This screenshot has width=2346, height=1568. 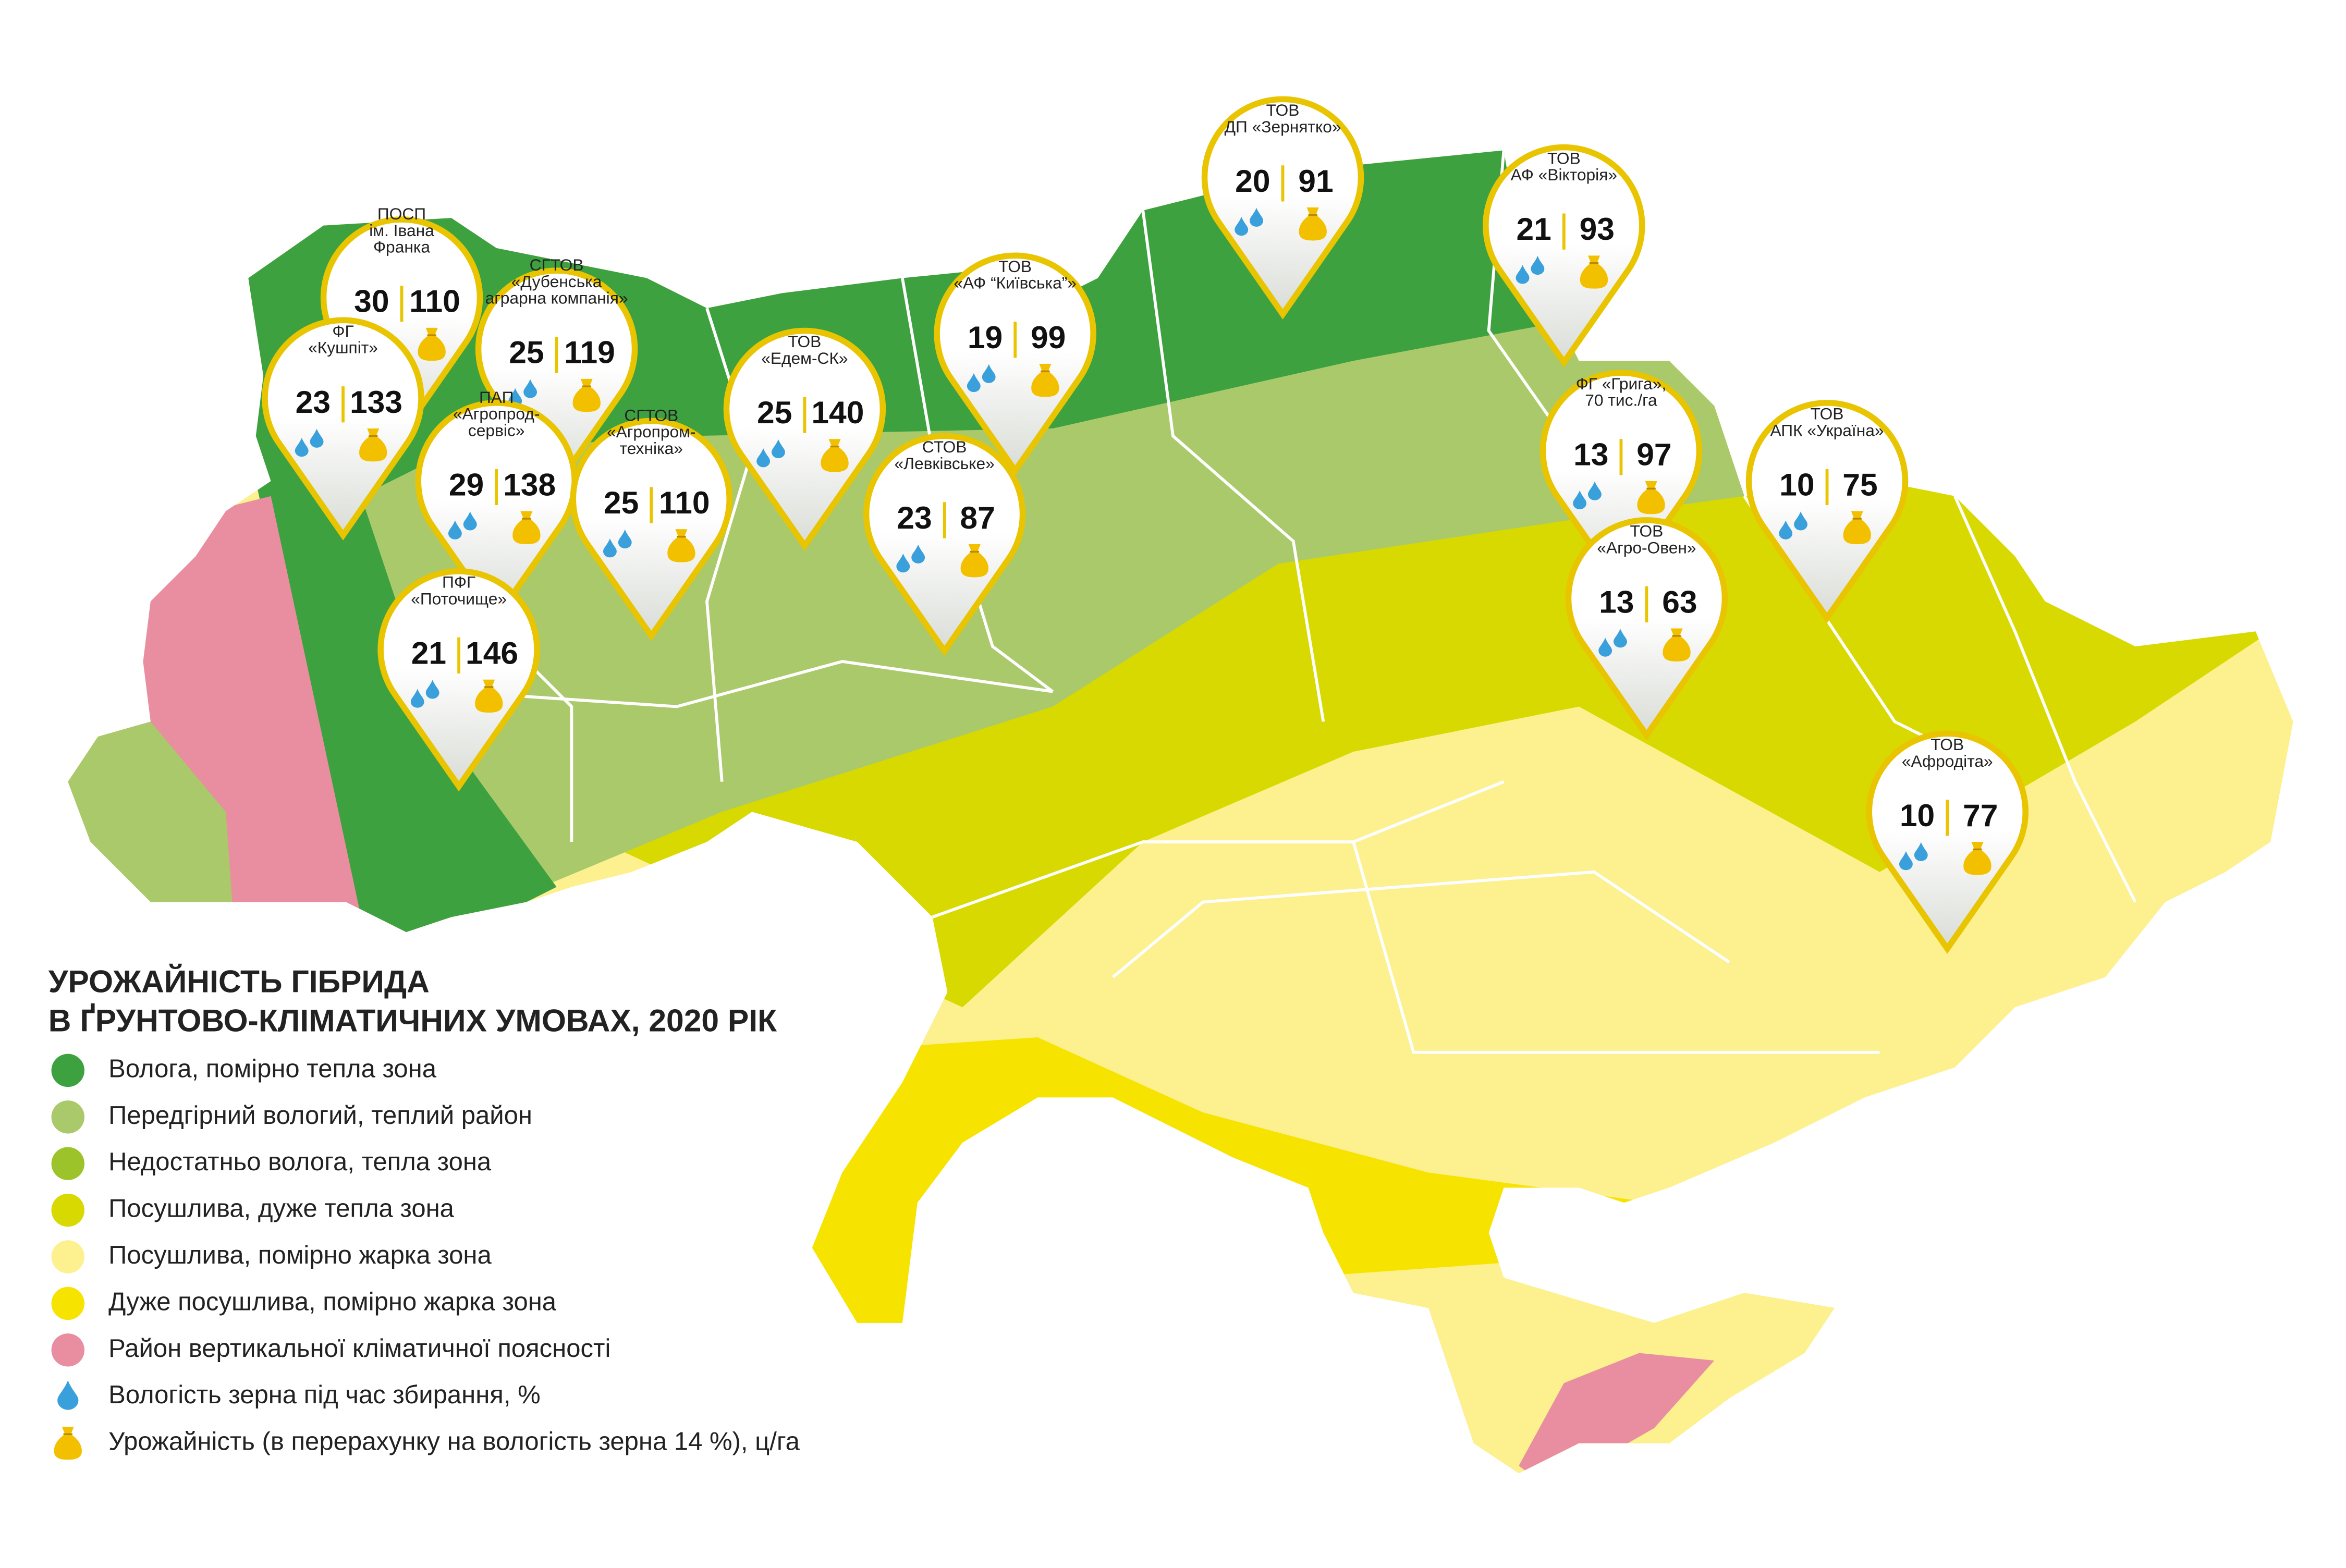 I want to click on pin: ПФГ«Поточище» 21 146, so click(x=458, y=680).